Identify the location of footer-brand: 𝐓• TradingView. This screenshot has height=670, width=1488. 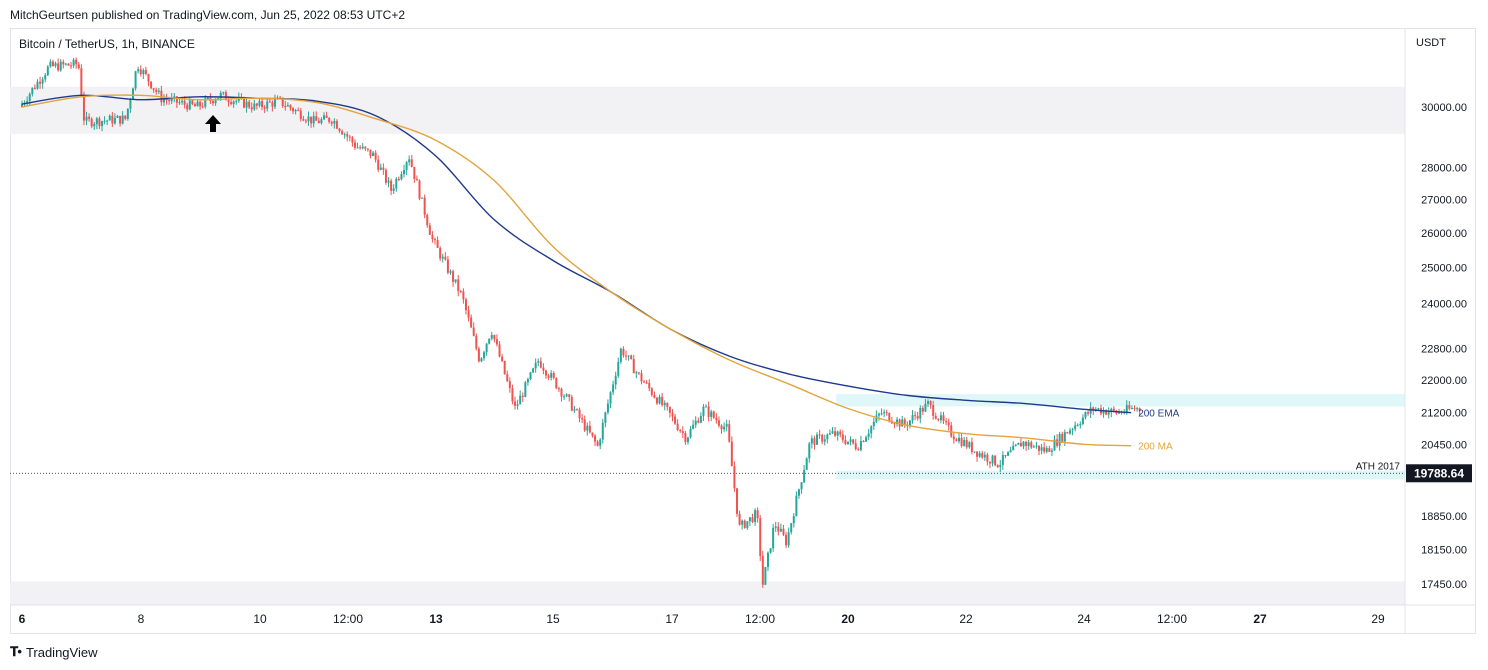
(53, 652).